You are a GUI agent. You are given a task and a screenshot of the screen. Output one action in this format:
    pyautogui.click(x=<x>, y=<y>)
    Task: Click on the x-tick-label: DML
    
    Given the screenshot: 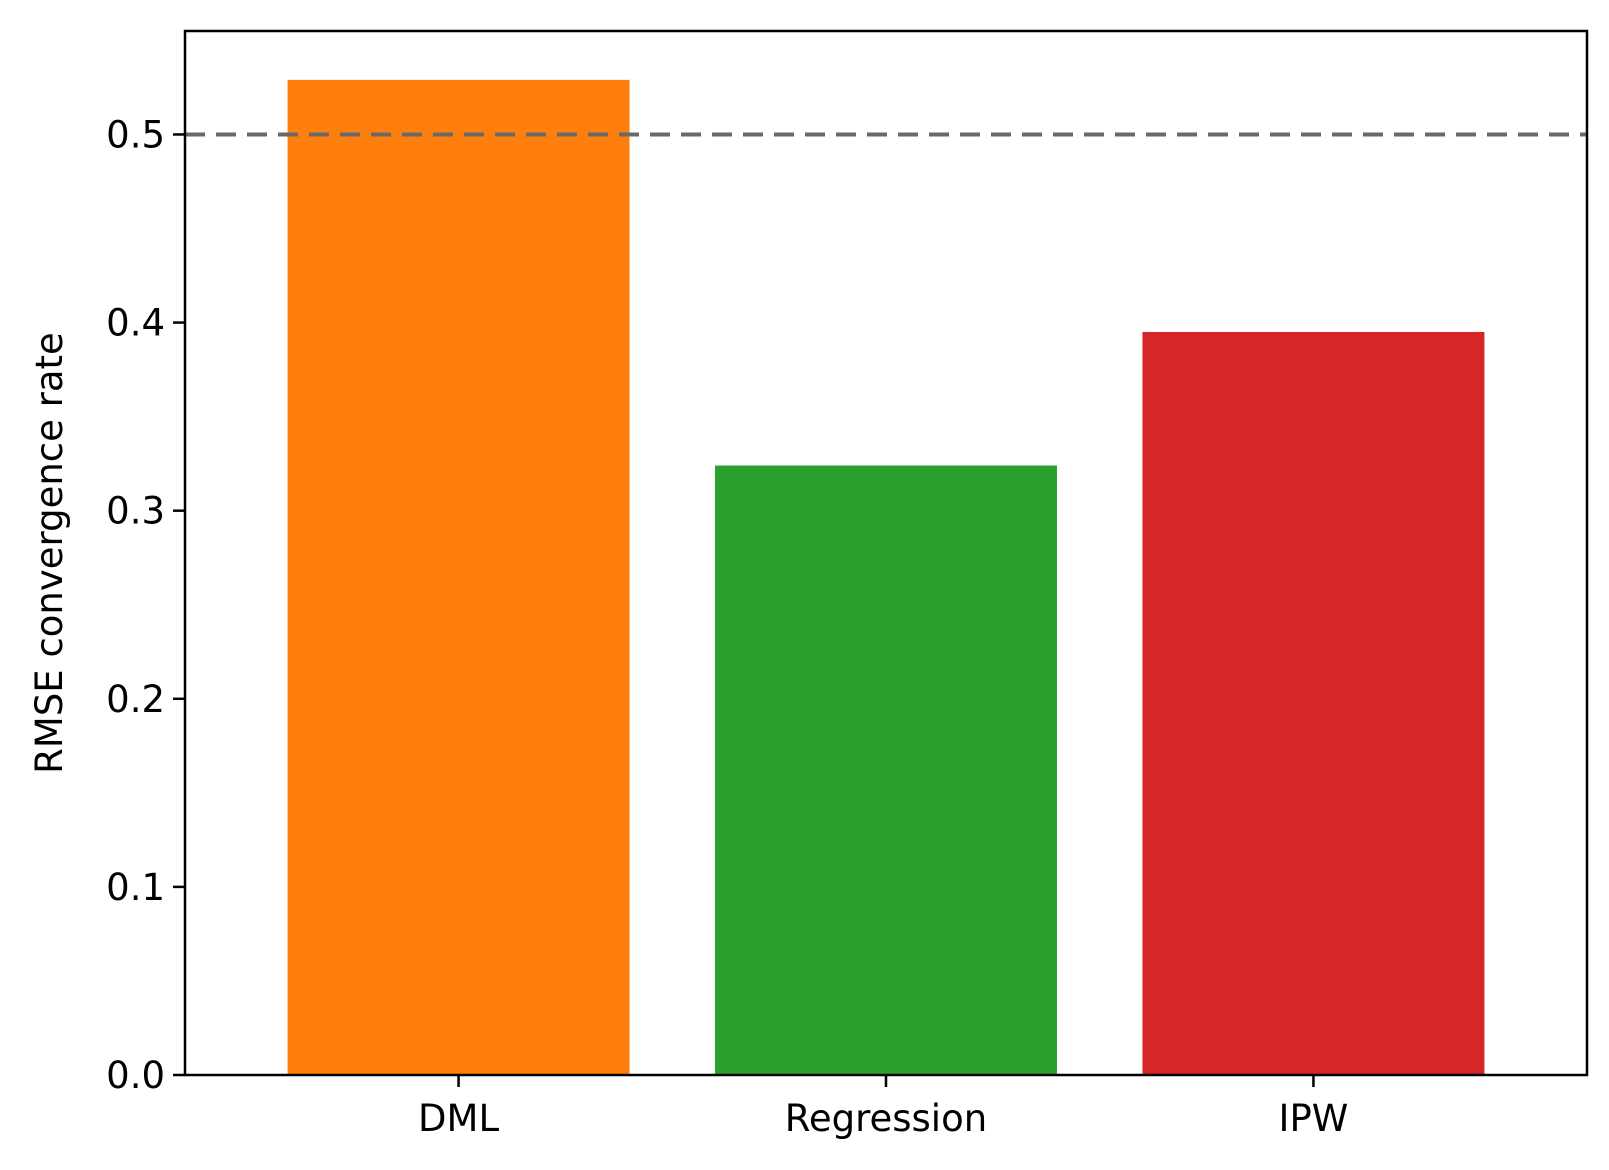 What is the action you would take?
    pyautogui.click(x=458, y=1118)
    